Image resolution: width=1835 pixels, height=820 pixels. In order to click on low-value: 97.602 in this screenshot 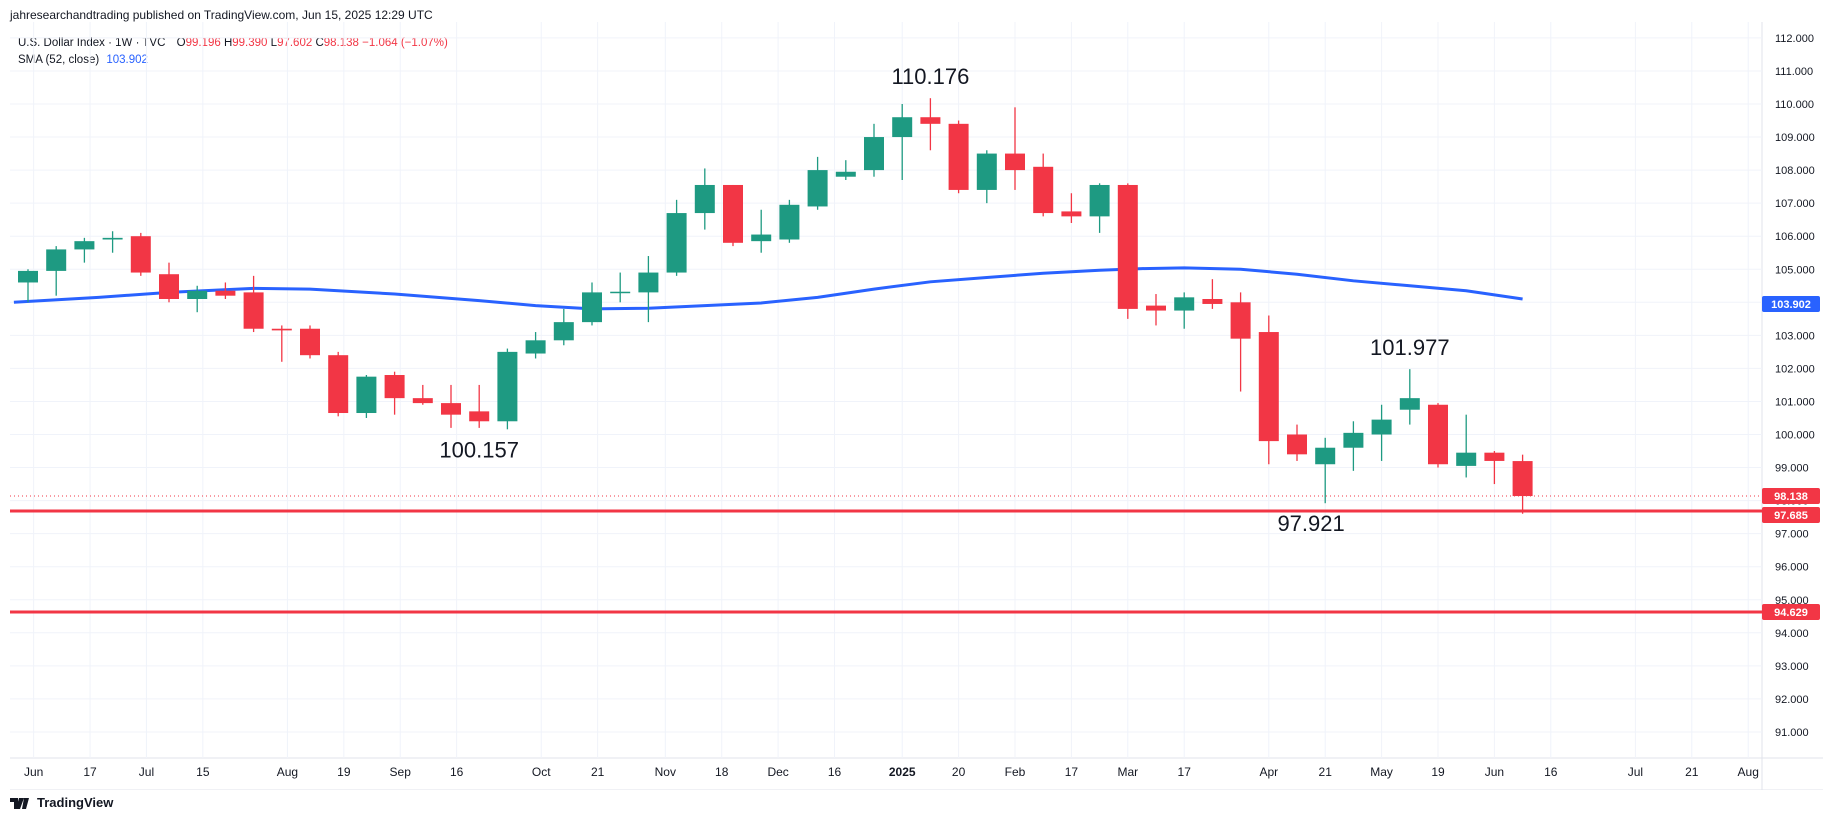, I will do `click(295, 43)`.